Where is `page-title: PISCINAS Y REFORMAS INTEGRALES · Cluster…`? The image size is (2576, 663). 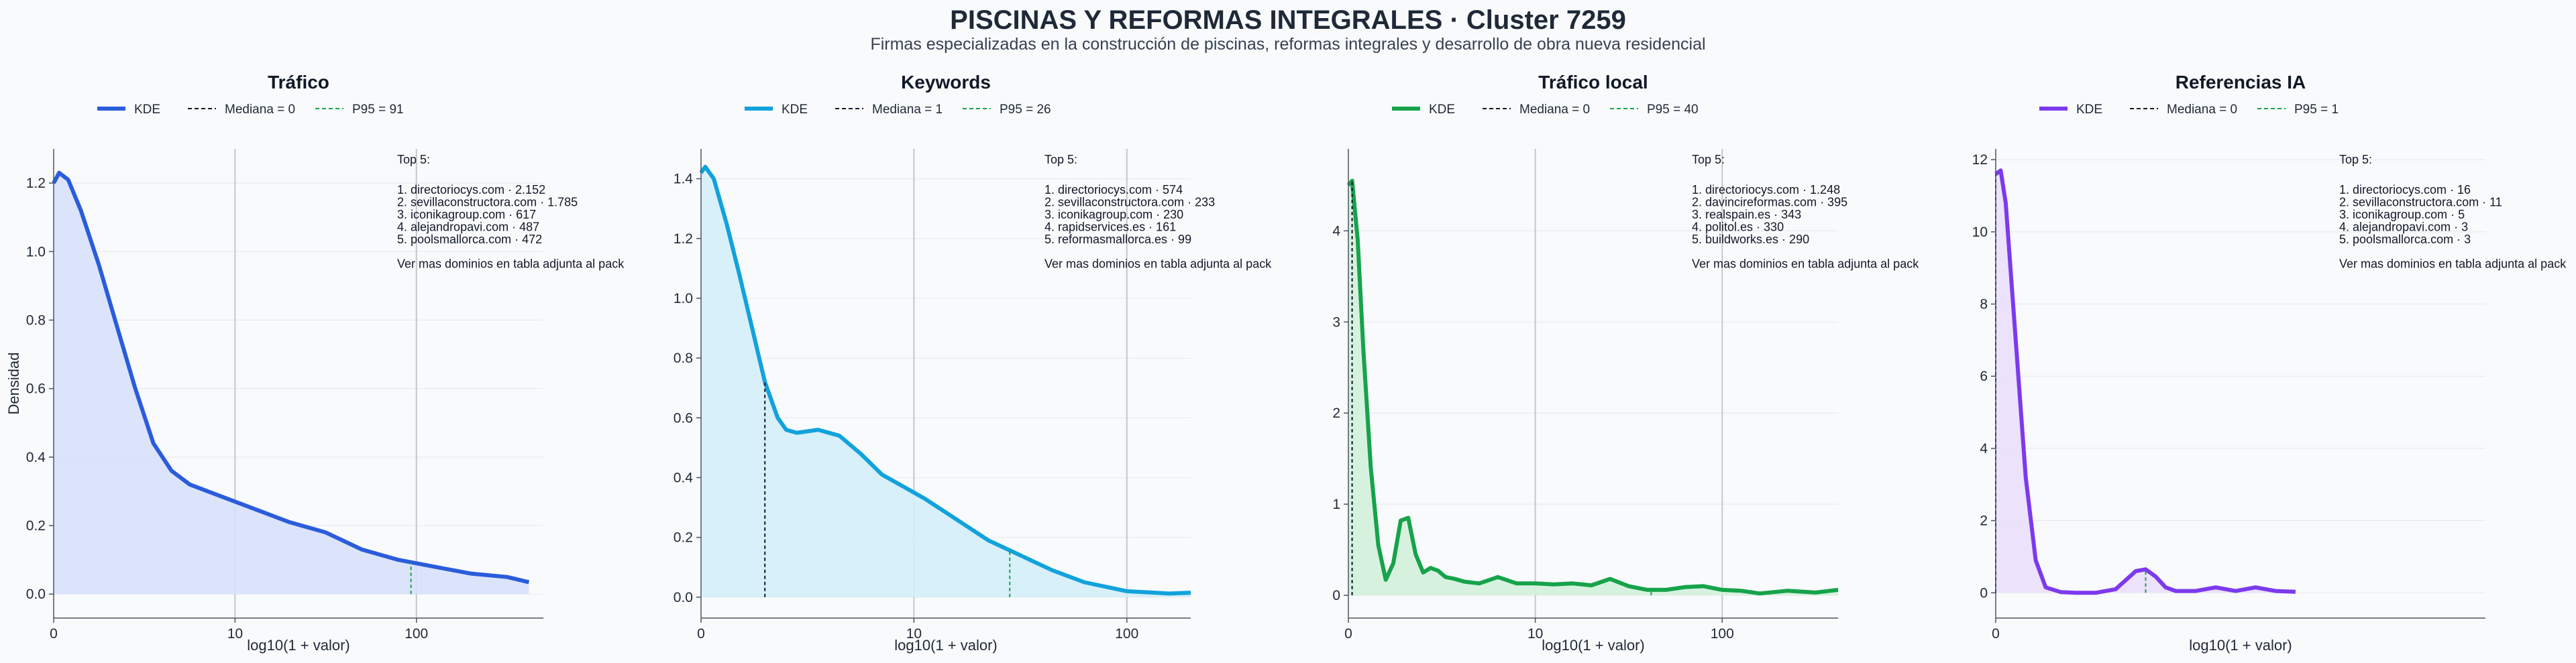 page-title: PISCINAS Y REFORMAS INTEGRALES · Cluster… is located at coordinates (1288, 20).